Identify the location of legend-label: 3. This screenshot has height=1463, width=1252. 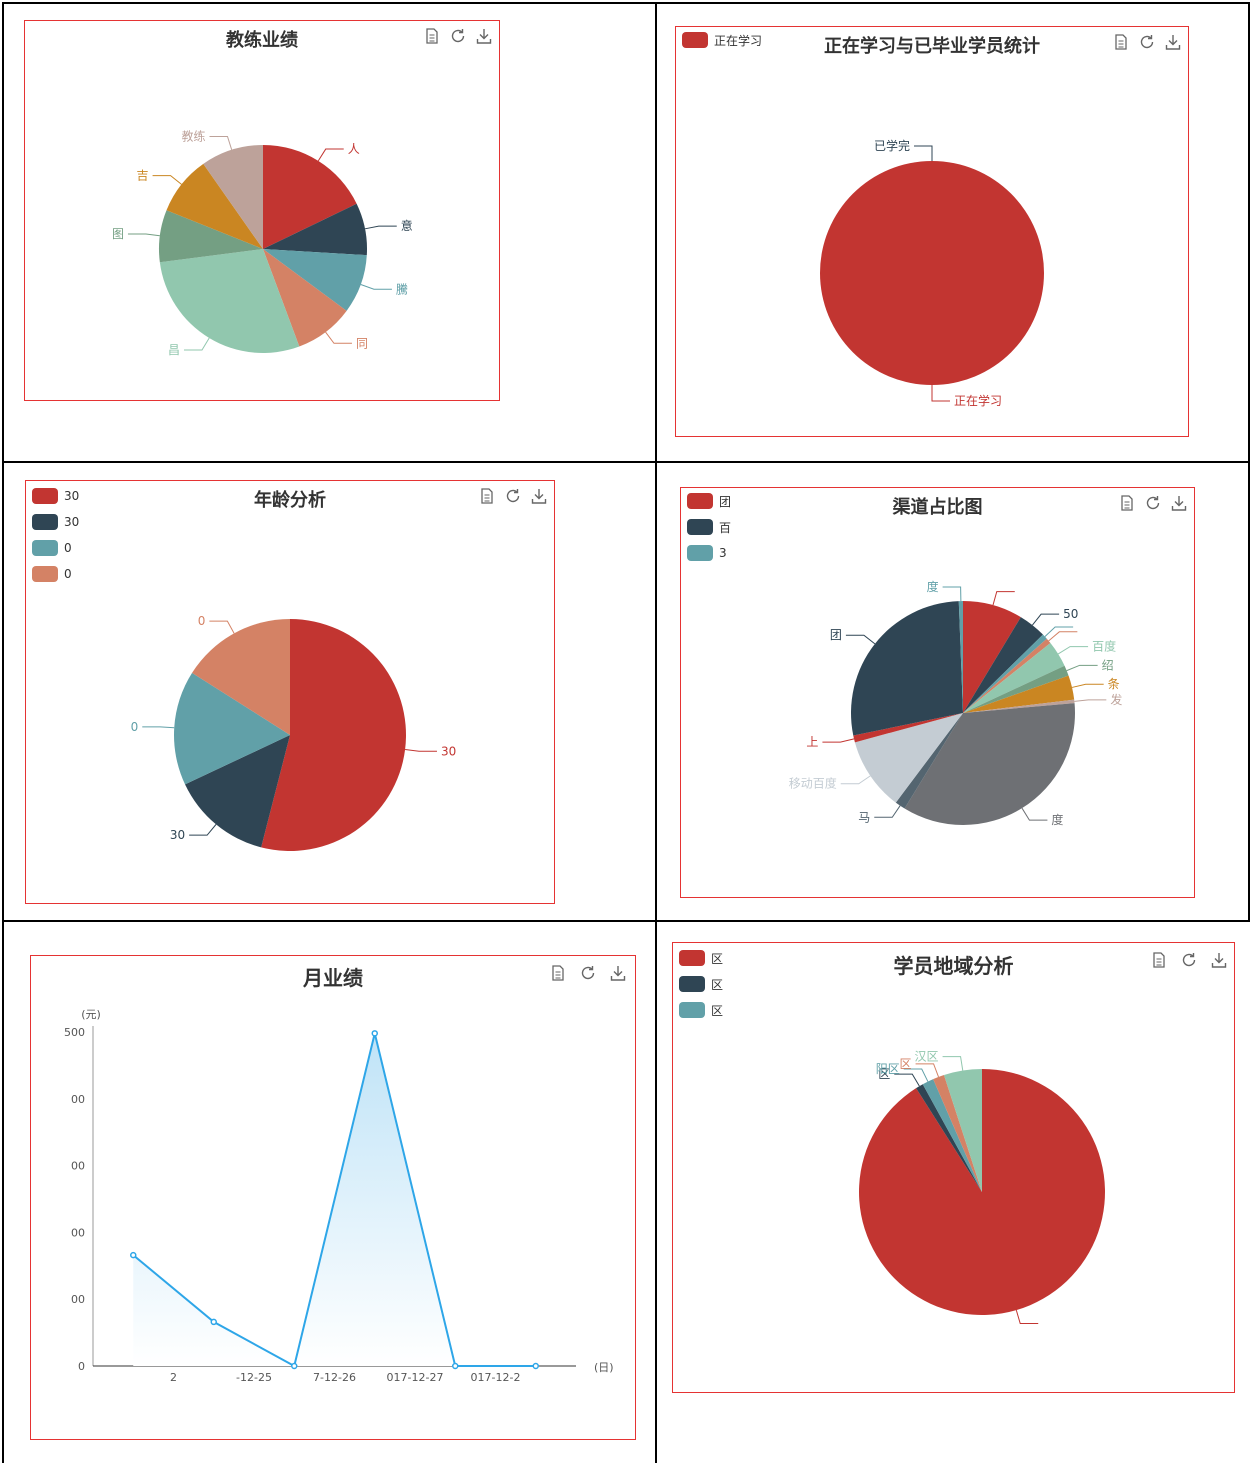
(723, 553).